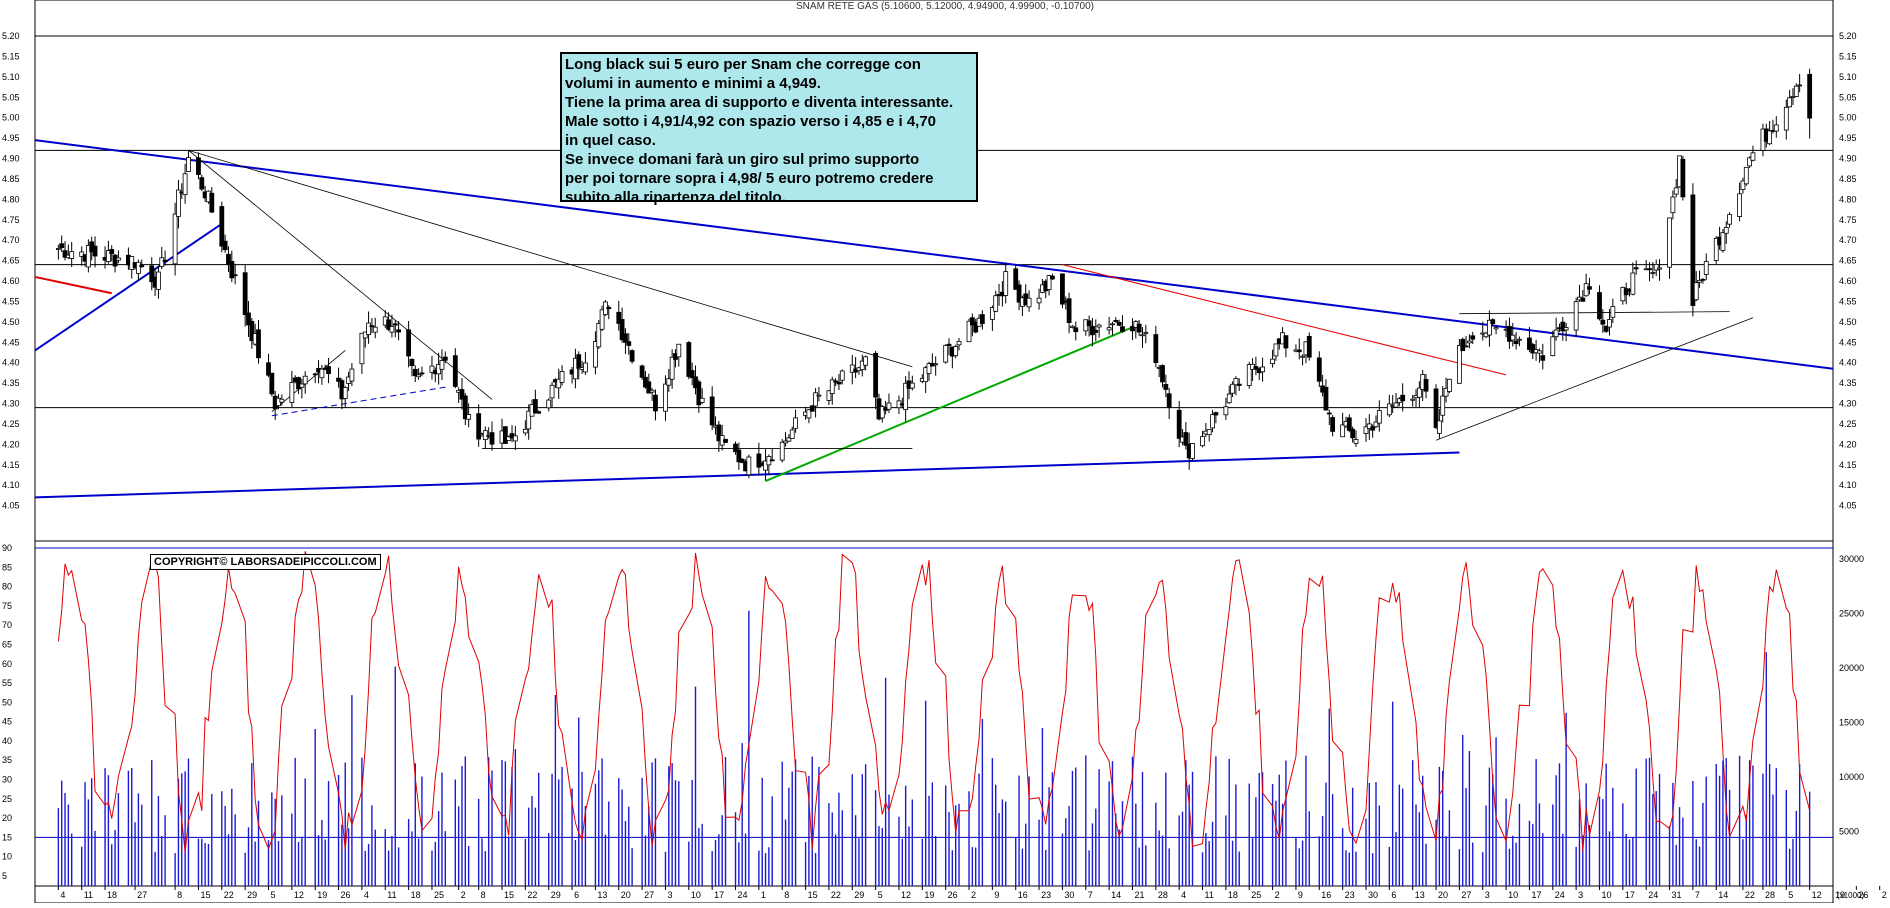 This screenshot has height=908, width=1890. Describe the element at coordinates (996, 895) in the screenshot. I see `x-tick-label: 9` at that location.